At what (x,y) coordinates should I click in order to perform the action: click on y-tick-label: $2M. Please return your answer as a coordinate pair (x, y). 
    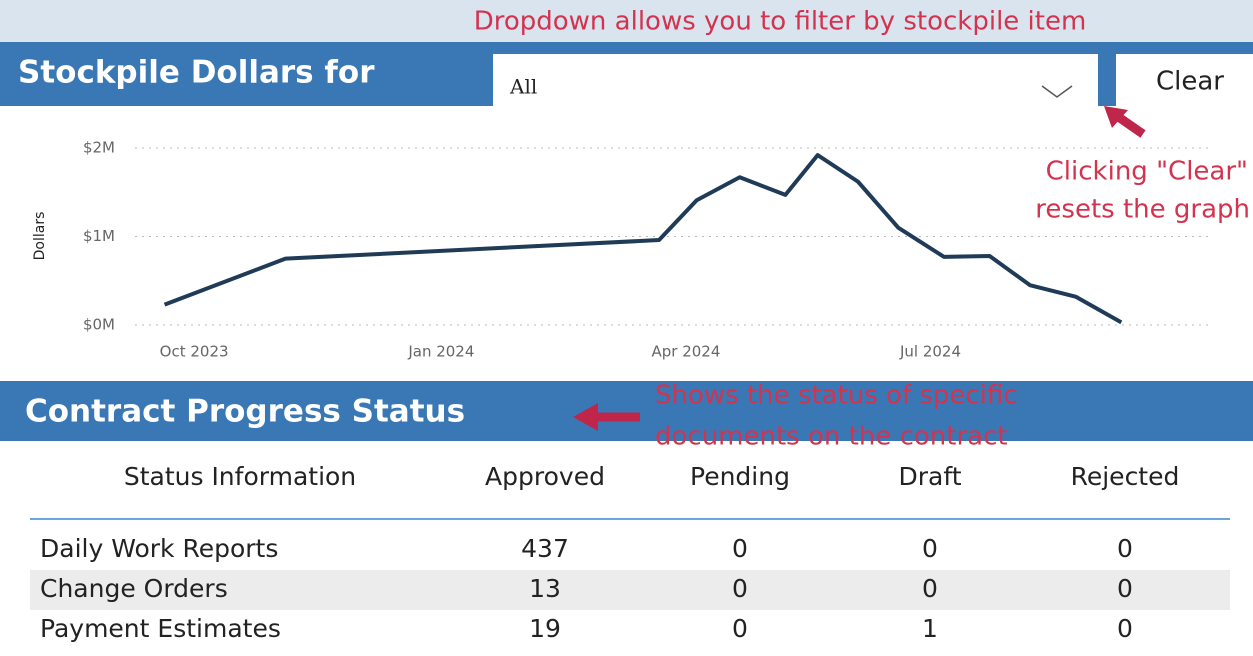
    Looking at the image, I should click on (99, 148).